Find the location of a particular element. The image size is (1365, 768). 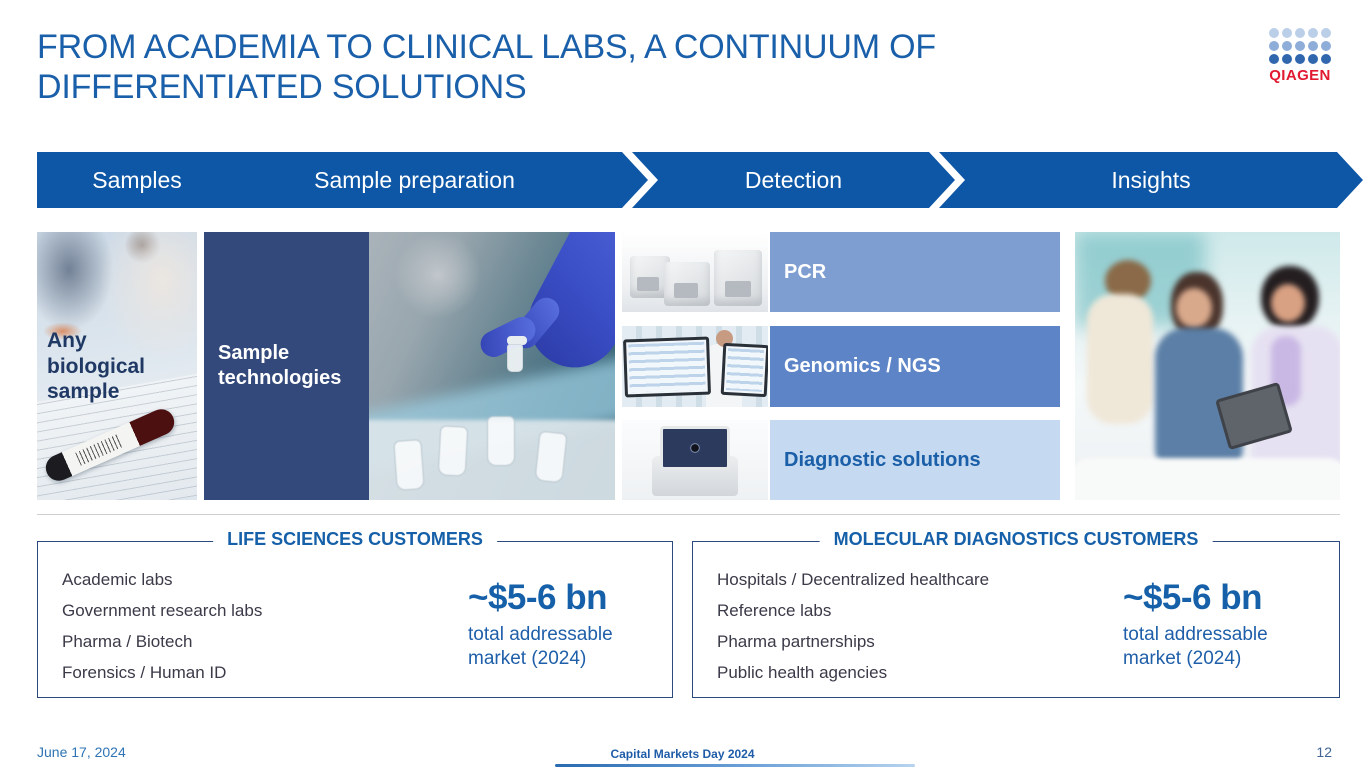

detection-category-diagnostics: Diagnostic solutions is located at coordinates (915, 460).